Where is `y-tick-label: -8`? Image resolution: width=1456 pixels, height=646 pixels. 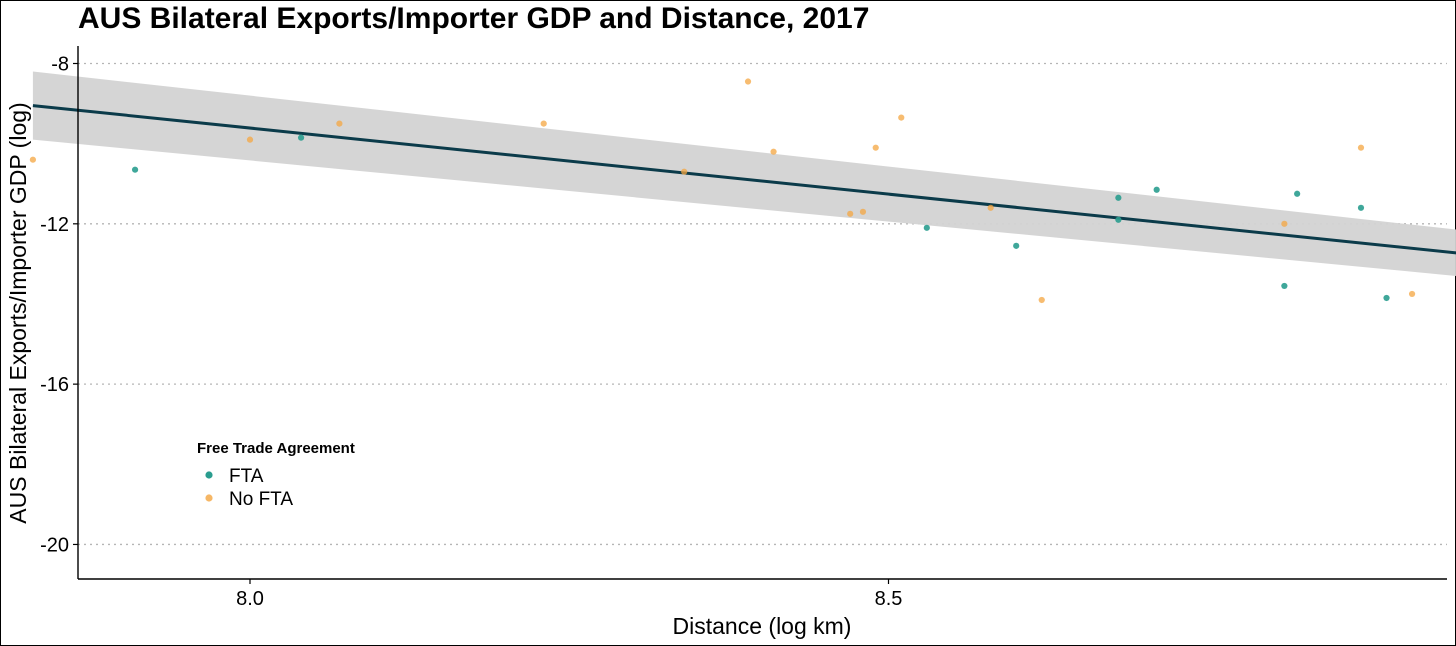 y-tick-label: -8 is located at coordinates (60, 65).